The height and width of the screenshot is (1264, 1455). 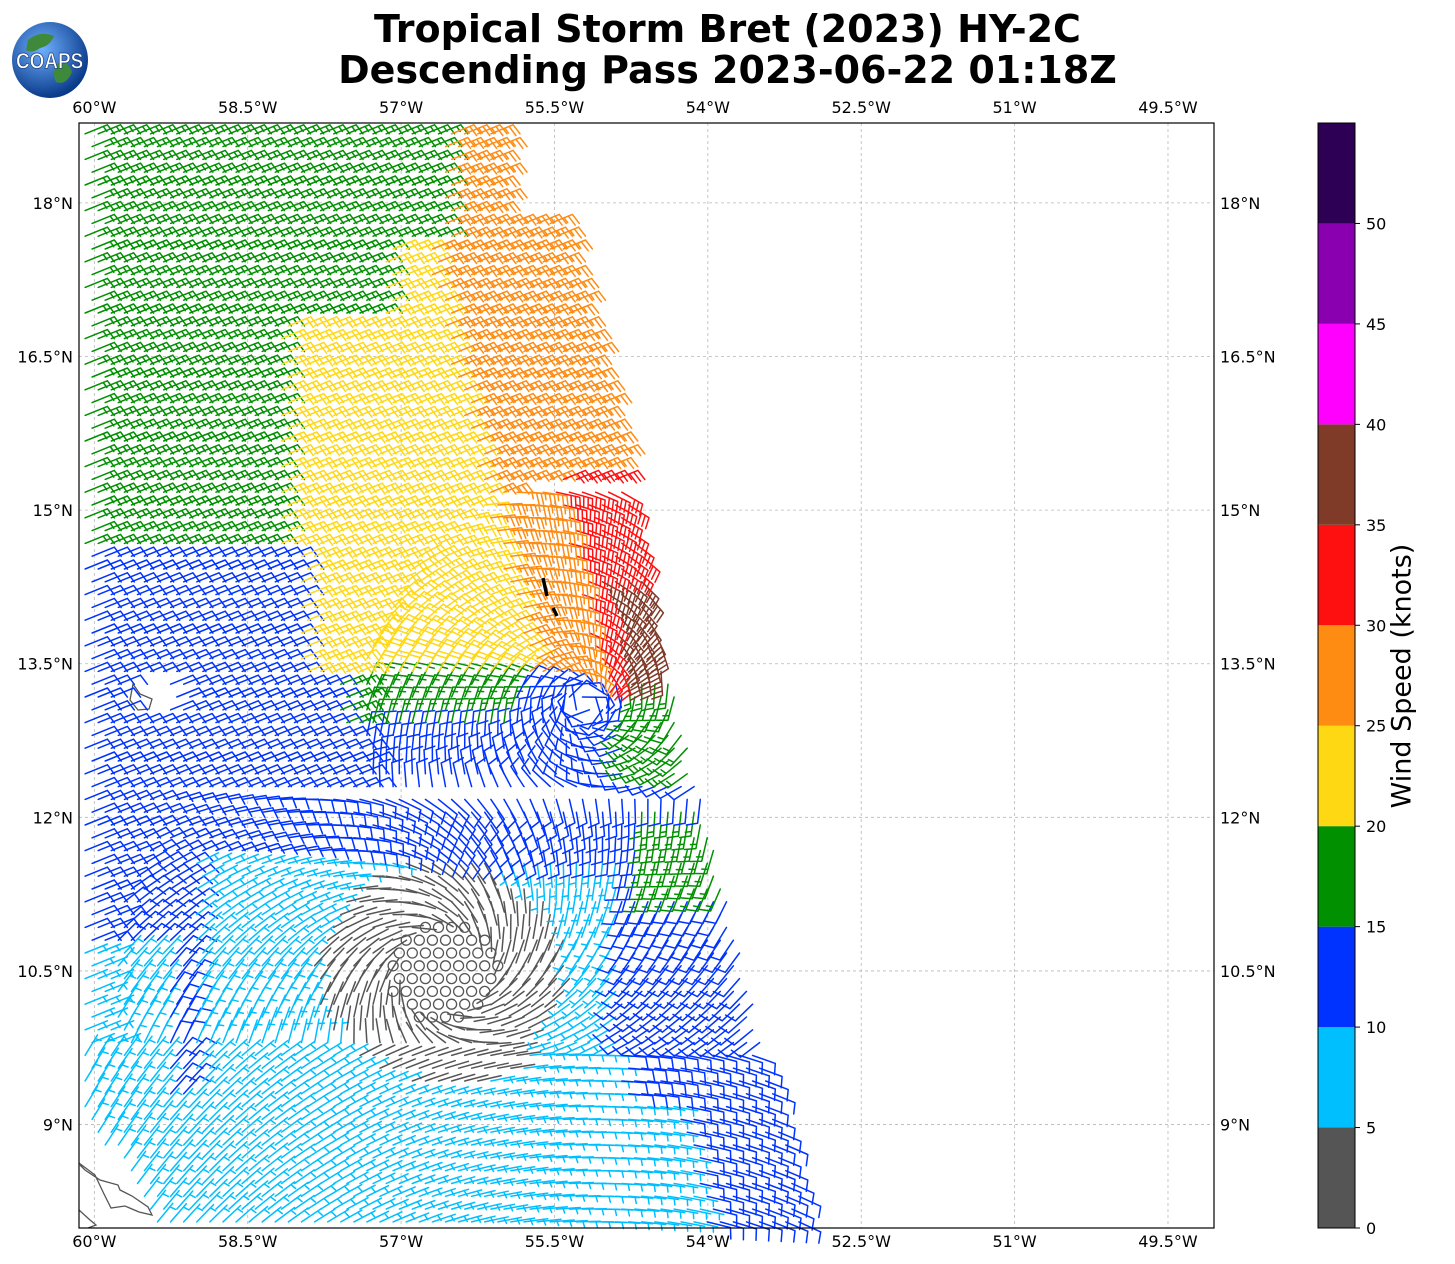 I want to click on colorbar-tick-label: 35, so click(x=1376, y=525).